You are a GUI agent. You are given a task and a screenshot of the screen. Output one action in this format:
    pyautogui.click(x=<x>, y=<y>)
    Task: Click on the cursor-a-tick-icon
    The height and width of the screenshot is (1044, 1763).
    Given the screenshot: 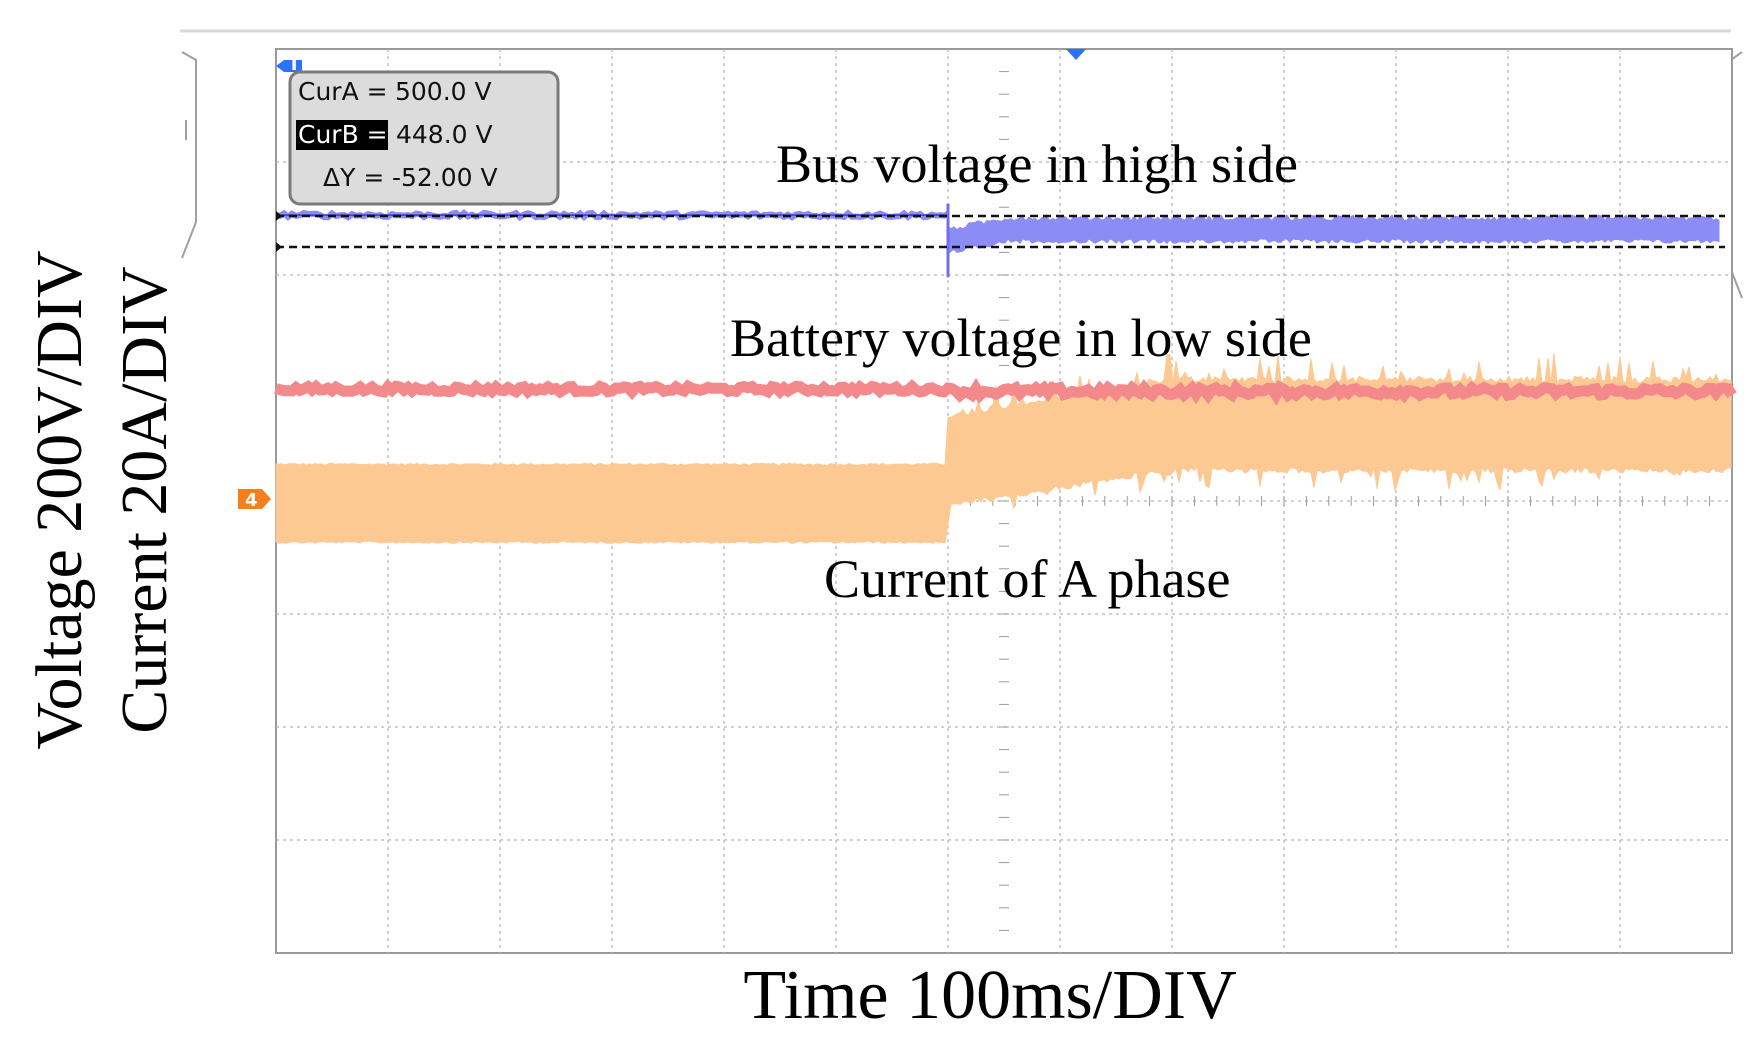 What is the action you would take?
    pyautogui.click(x=279, y=216)
    